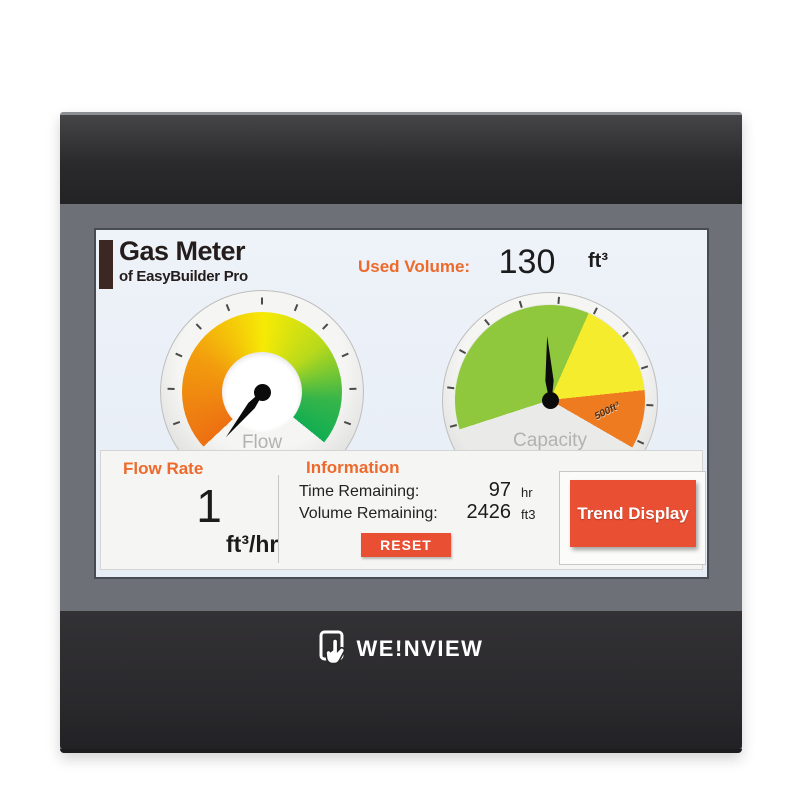 This screenshot has width=800, height=800. I want to click on time-remaining-label: Time Remaining:, so click(359, 491).